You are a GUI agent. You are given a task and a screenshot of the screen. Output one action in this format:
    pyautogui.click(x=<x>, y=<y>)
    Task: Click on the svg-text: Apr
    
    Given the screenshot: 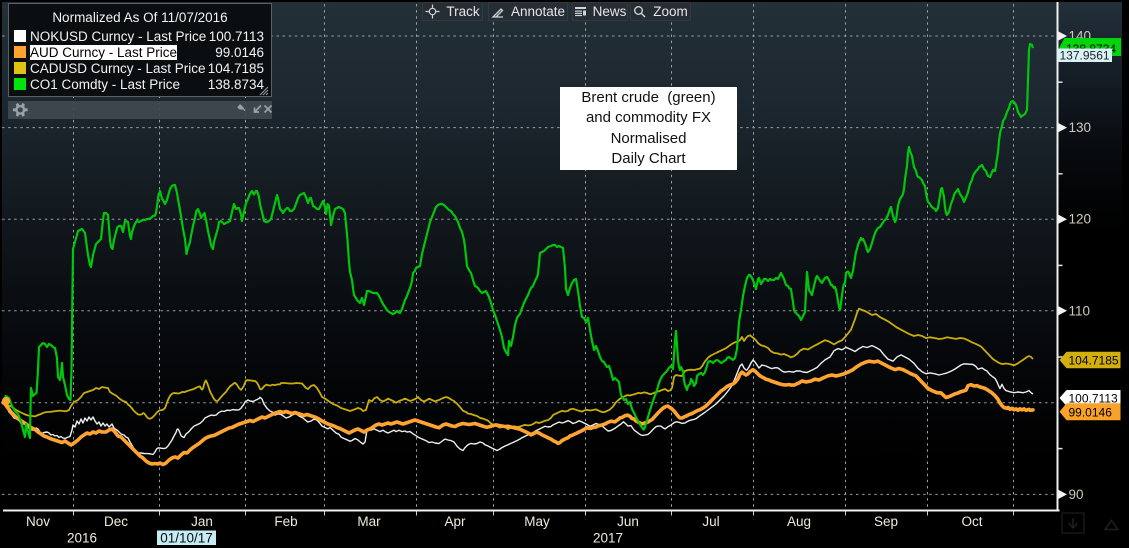 What is the action you would take?
    pyautogui.click(x=455, y=521)
    